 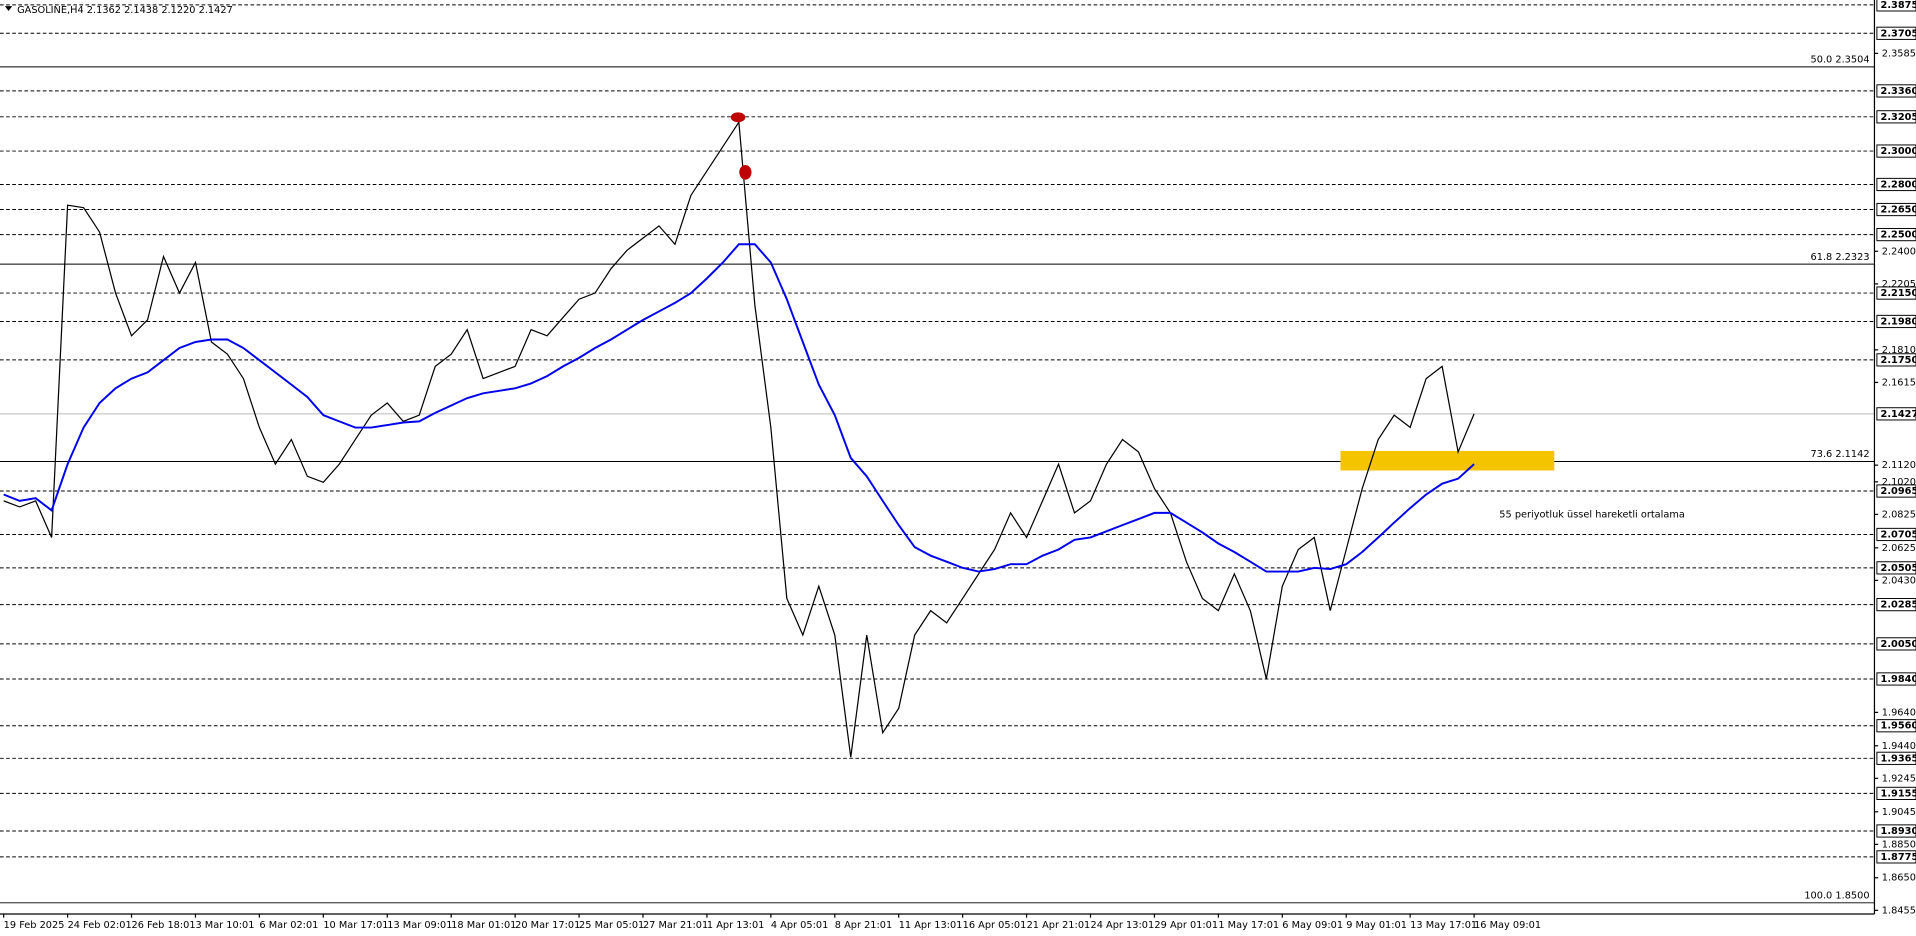 I want to click on level-label: 1.9560, so click(x=1898, y=726).